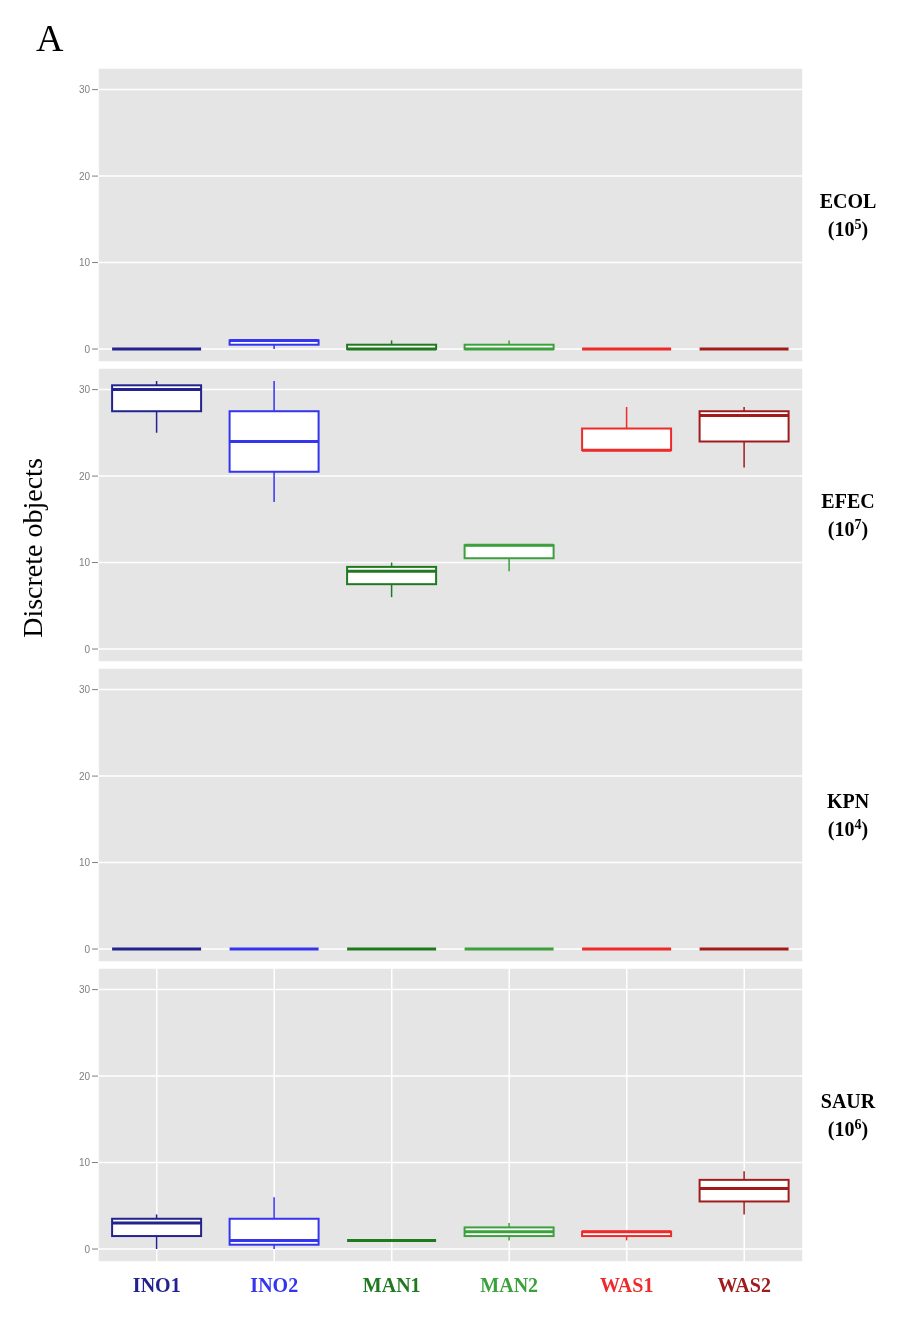 The height and width of the screenshot is (1327, 904). I want to click on text: SAUR (10$^{6}$), so click(848, 1115).